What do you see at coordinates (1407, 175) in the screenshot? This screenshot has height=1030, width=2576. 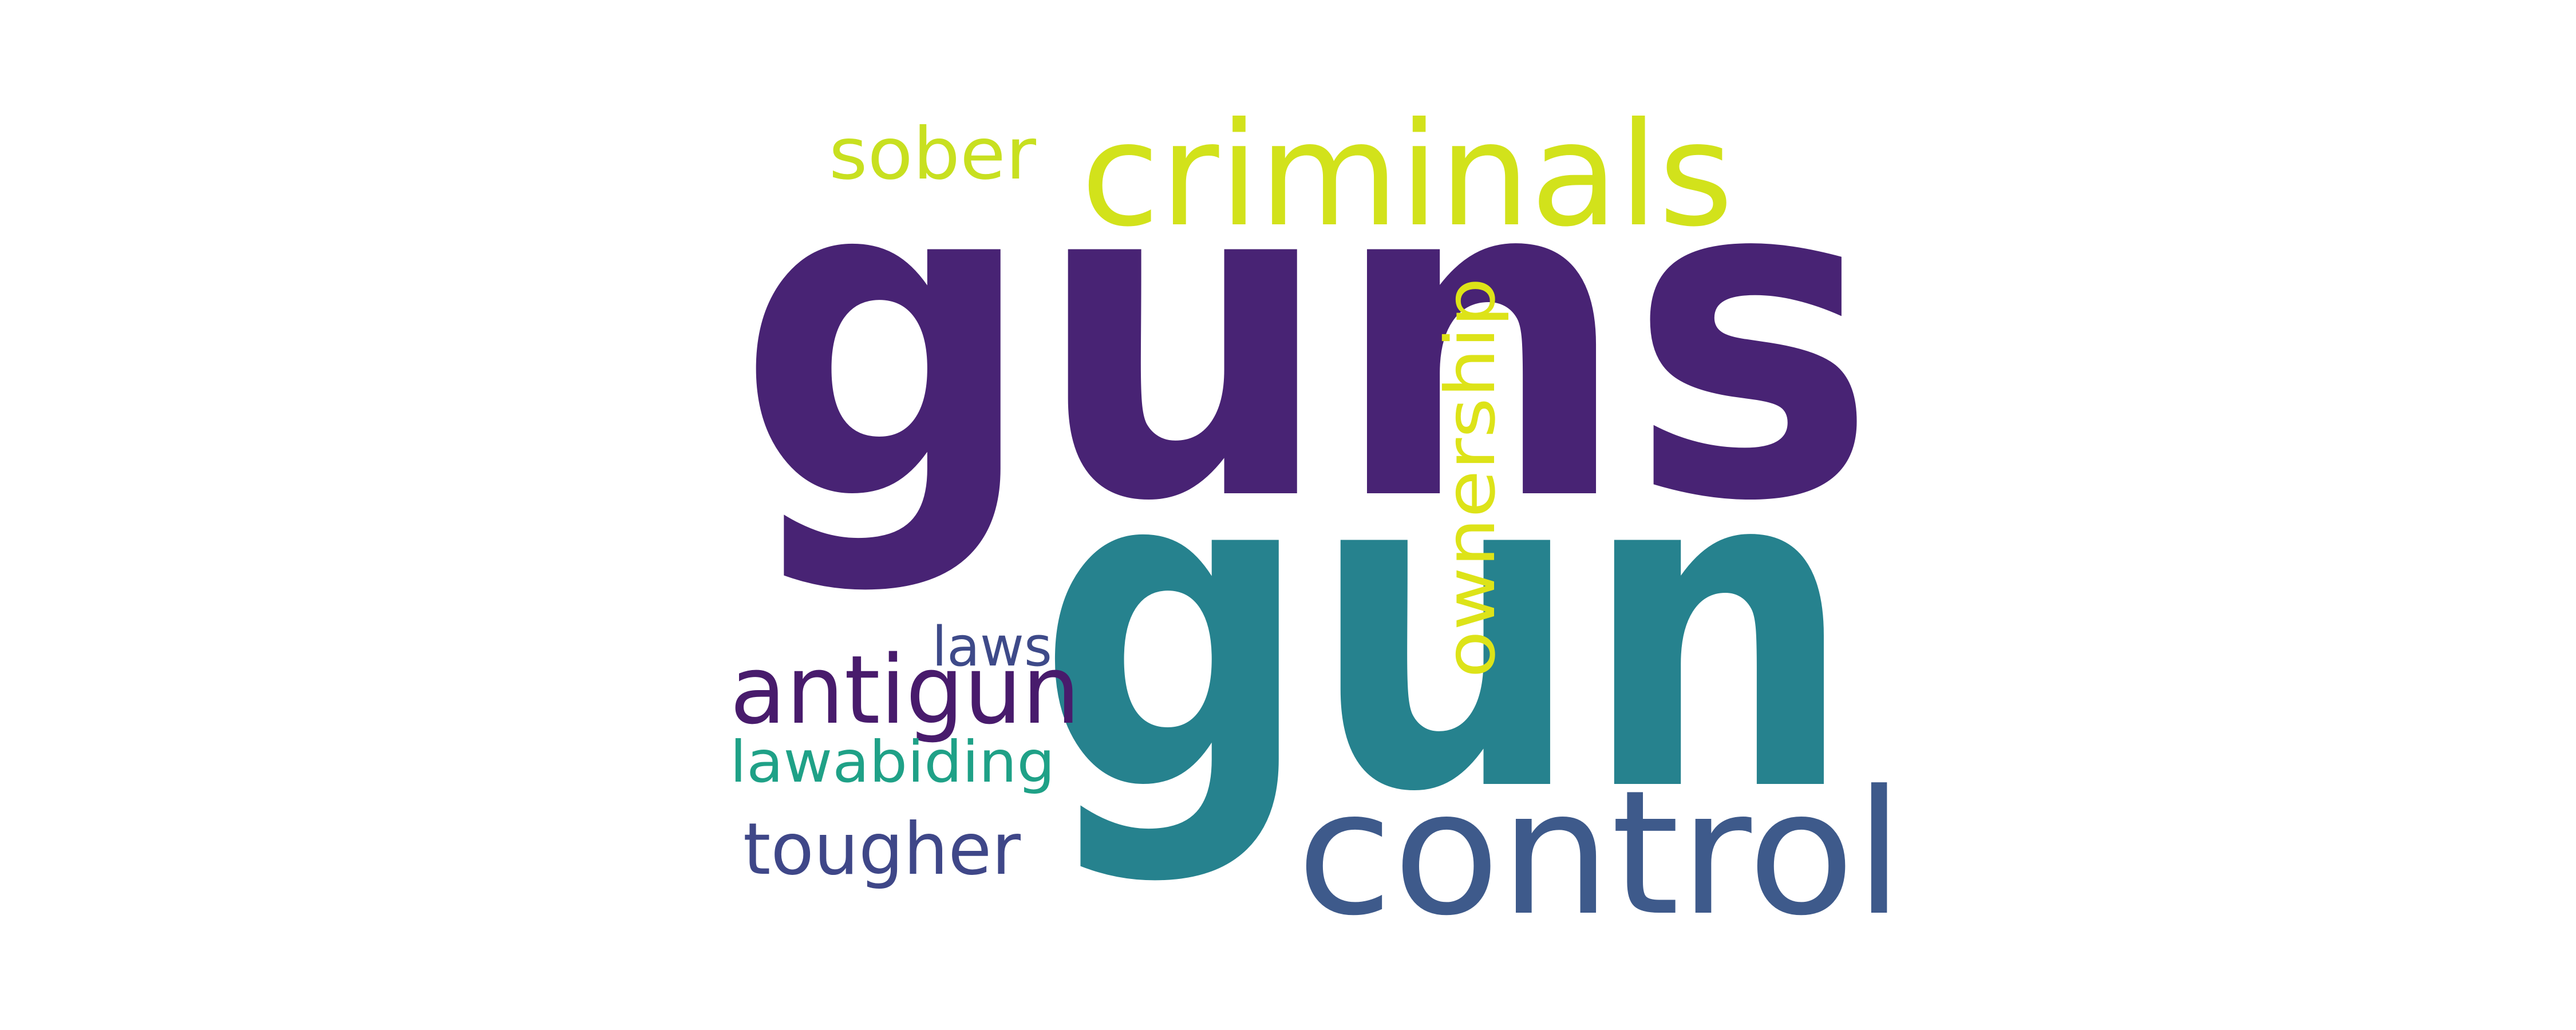 I see `word-criminals: criminals` at bounding box center [1407, 175].